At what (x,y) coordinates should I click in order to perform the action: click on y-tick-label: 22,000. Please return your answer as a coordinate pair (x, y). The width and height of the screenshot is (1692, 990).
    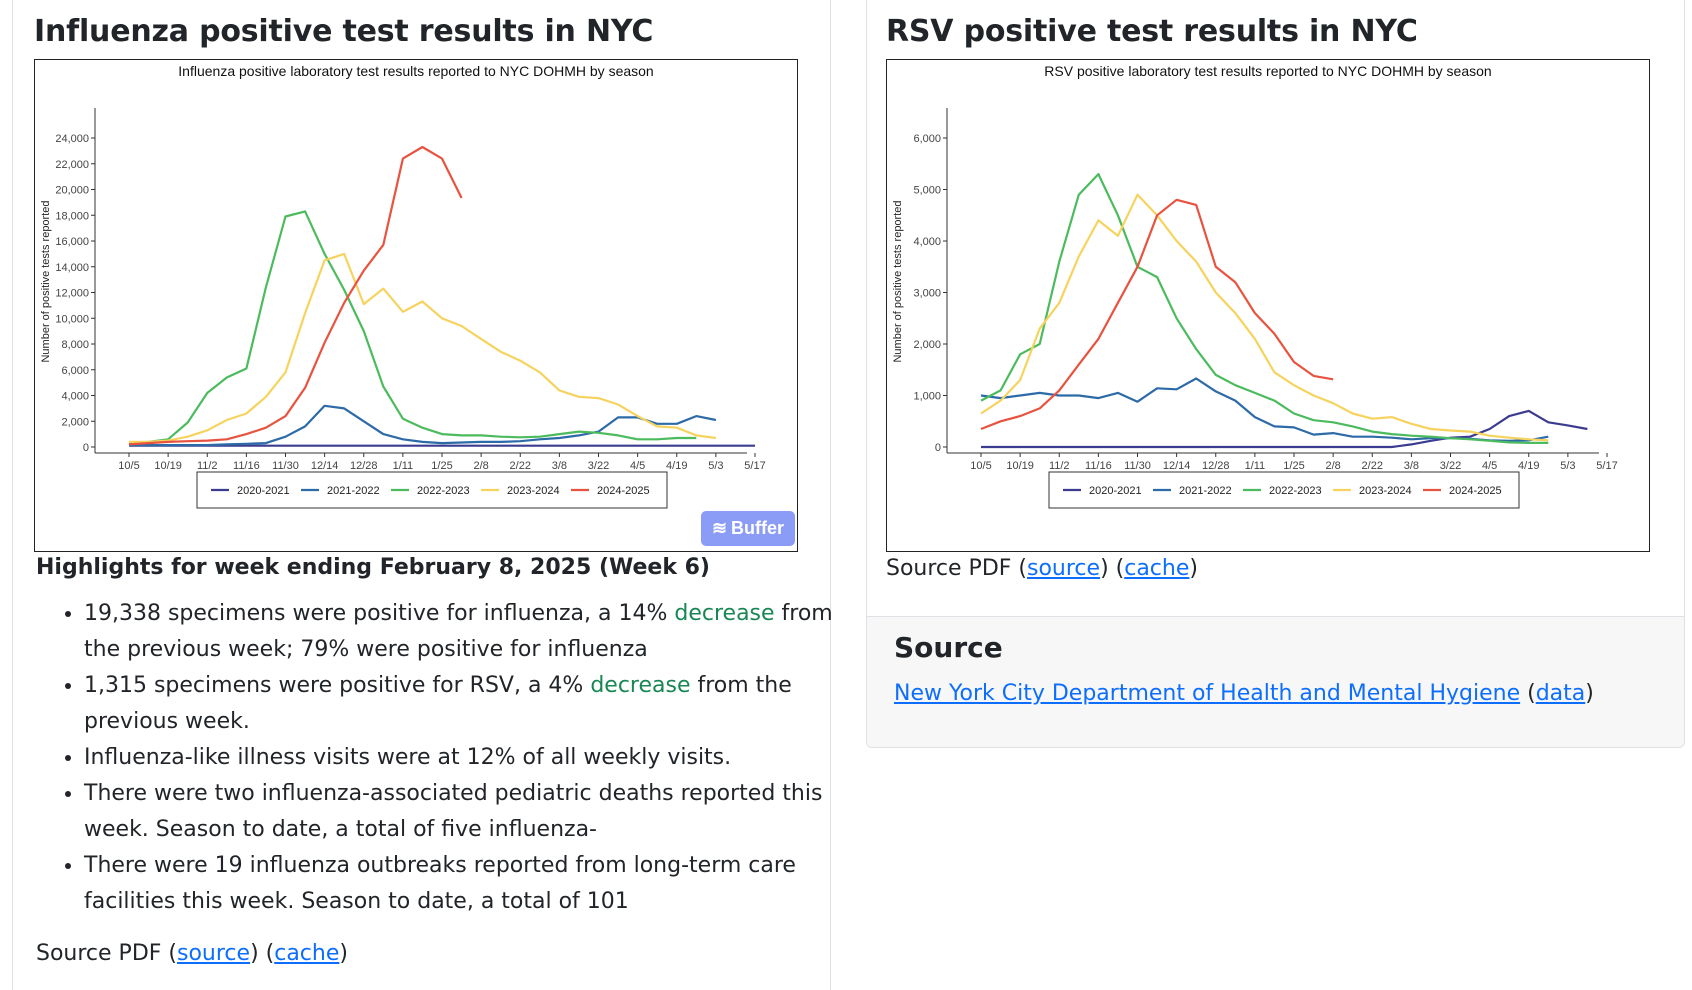
    Looking at the image, I should click on (72, 165).